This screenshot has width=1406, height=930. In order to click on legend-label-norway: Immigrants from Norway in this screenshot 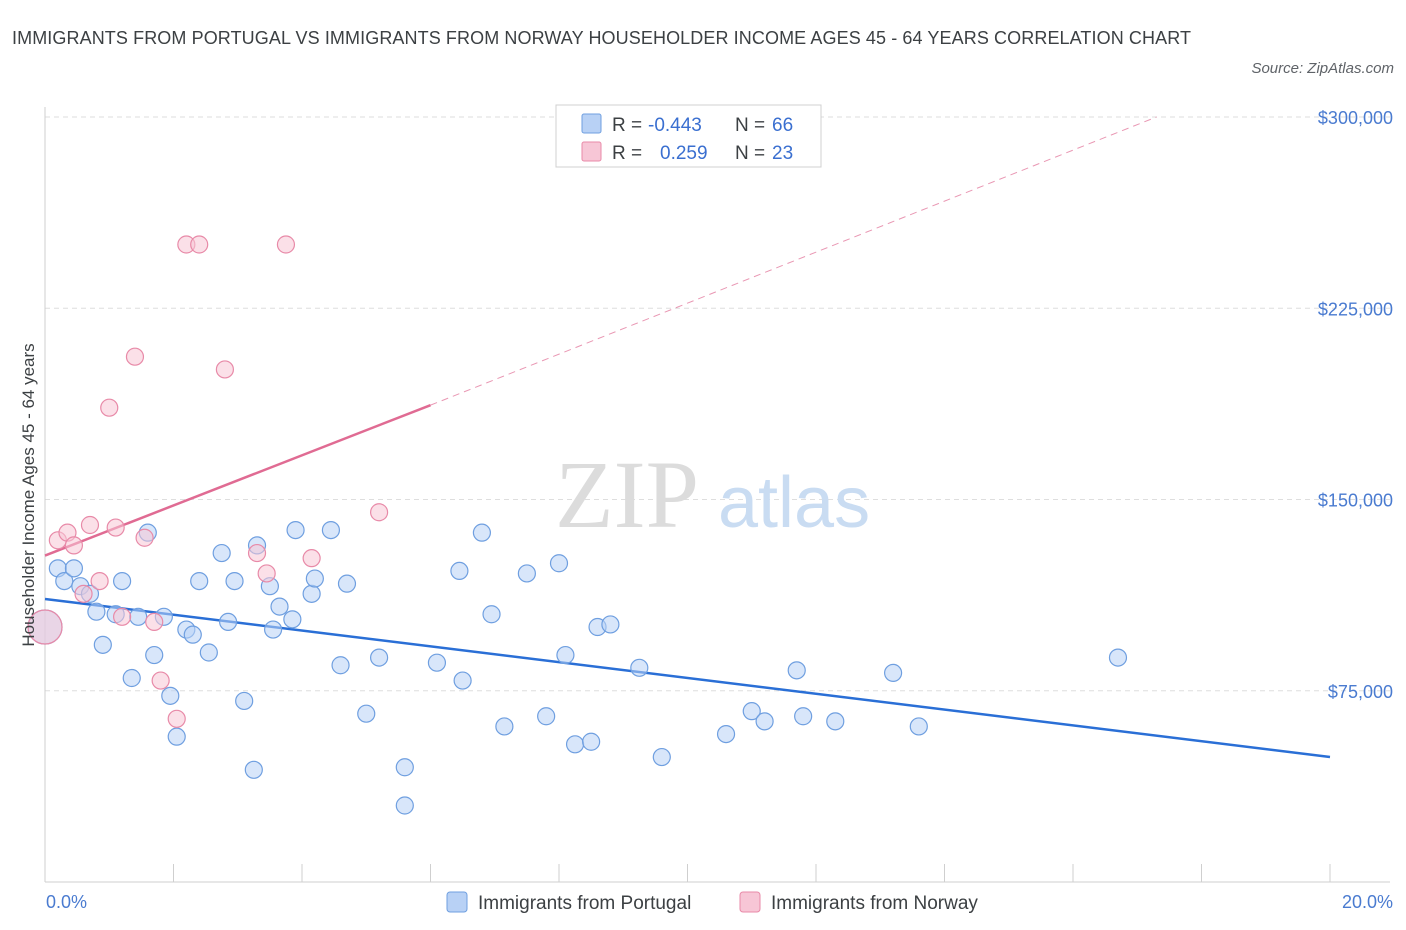, I will do `click(874, 903)`.